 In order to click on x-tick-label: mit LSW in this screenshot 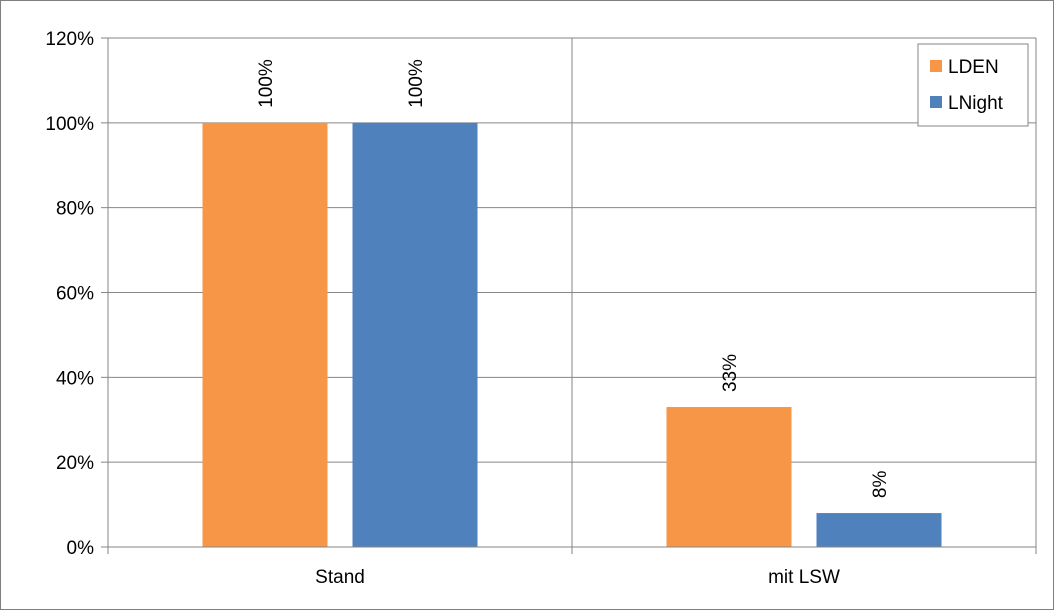, I will do `click(804, 577)`.